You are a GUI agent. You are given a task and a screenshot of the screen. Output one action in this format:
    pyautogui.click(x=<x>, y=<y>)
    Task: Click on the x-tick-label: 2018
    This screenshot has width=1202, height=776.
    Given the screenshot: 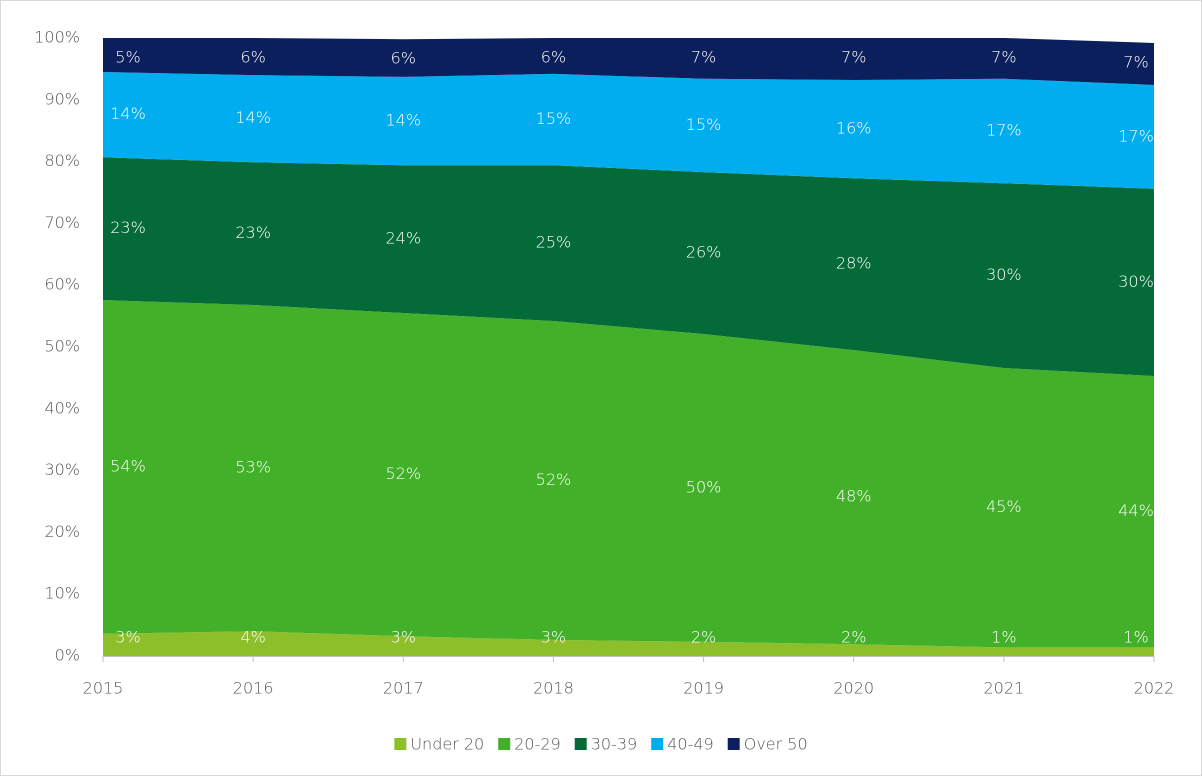 What is the action you would take?
    pyautogui.click(x=553, y=688)
    